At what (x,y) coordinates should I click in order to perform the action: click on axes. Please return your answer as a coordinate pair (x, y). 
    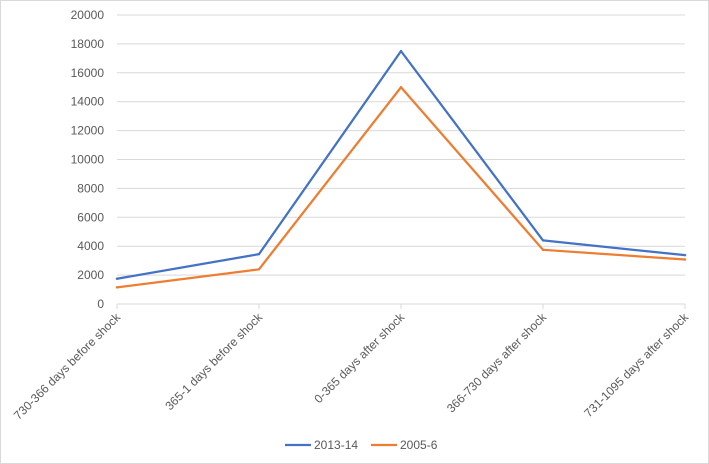
    Looking at the image, I should click on (401, 306).